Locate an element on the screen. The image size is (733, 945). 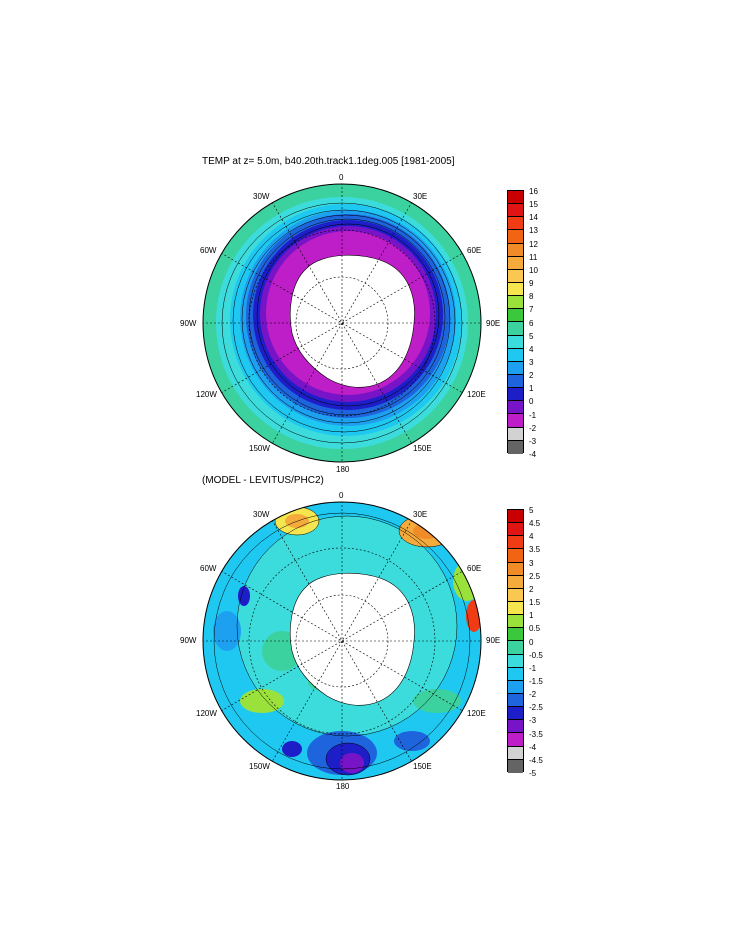
colorbar-tick-label: 1.5 is located at coordinates (535, 603).